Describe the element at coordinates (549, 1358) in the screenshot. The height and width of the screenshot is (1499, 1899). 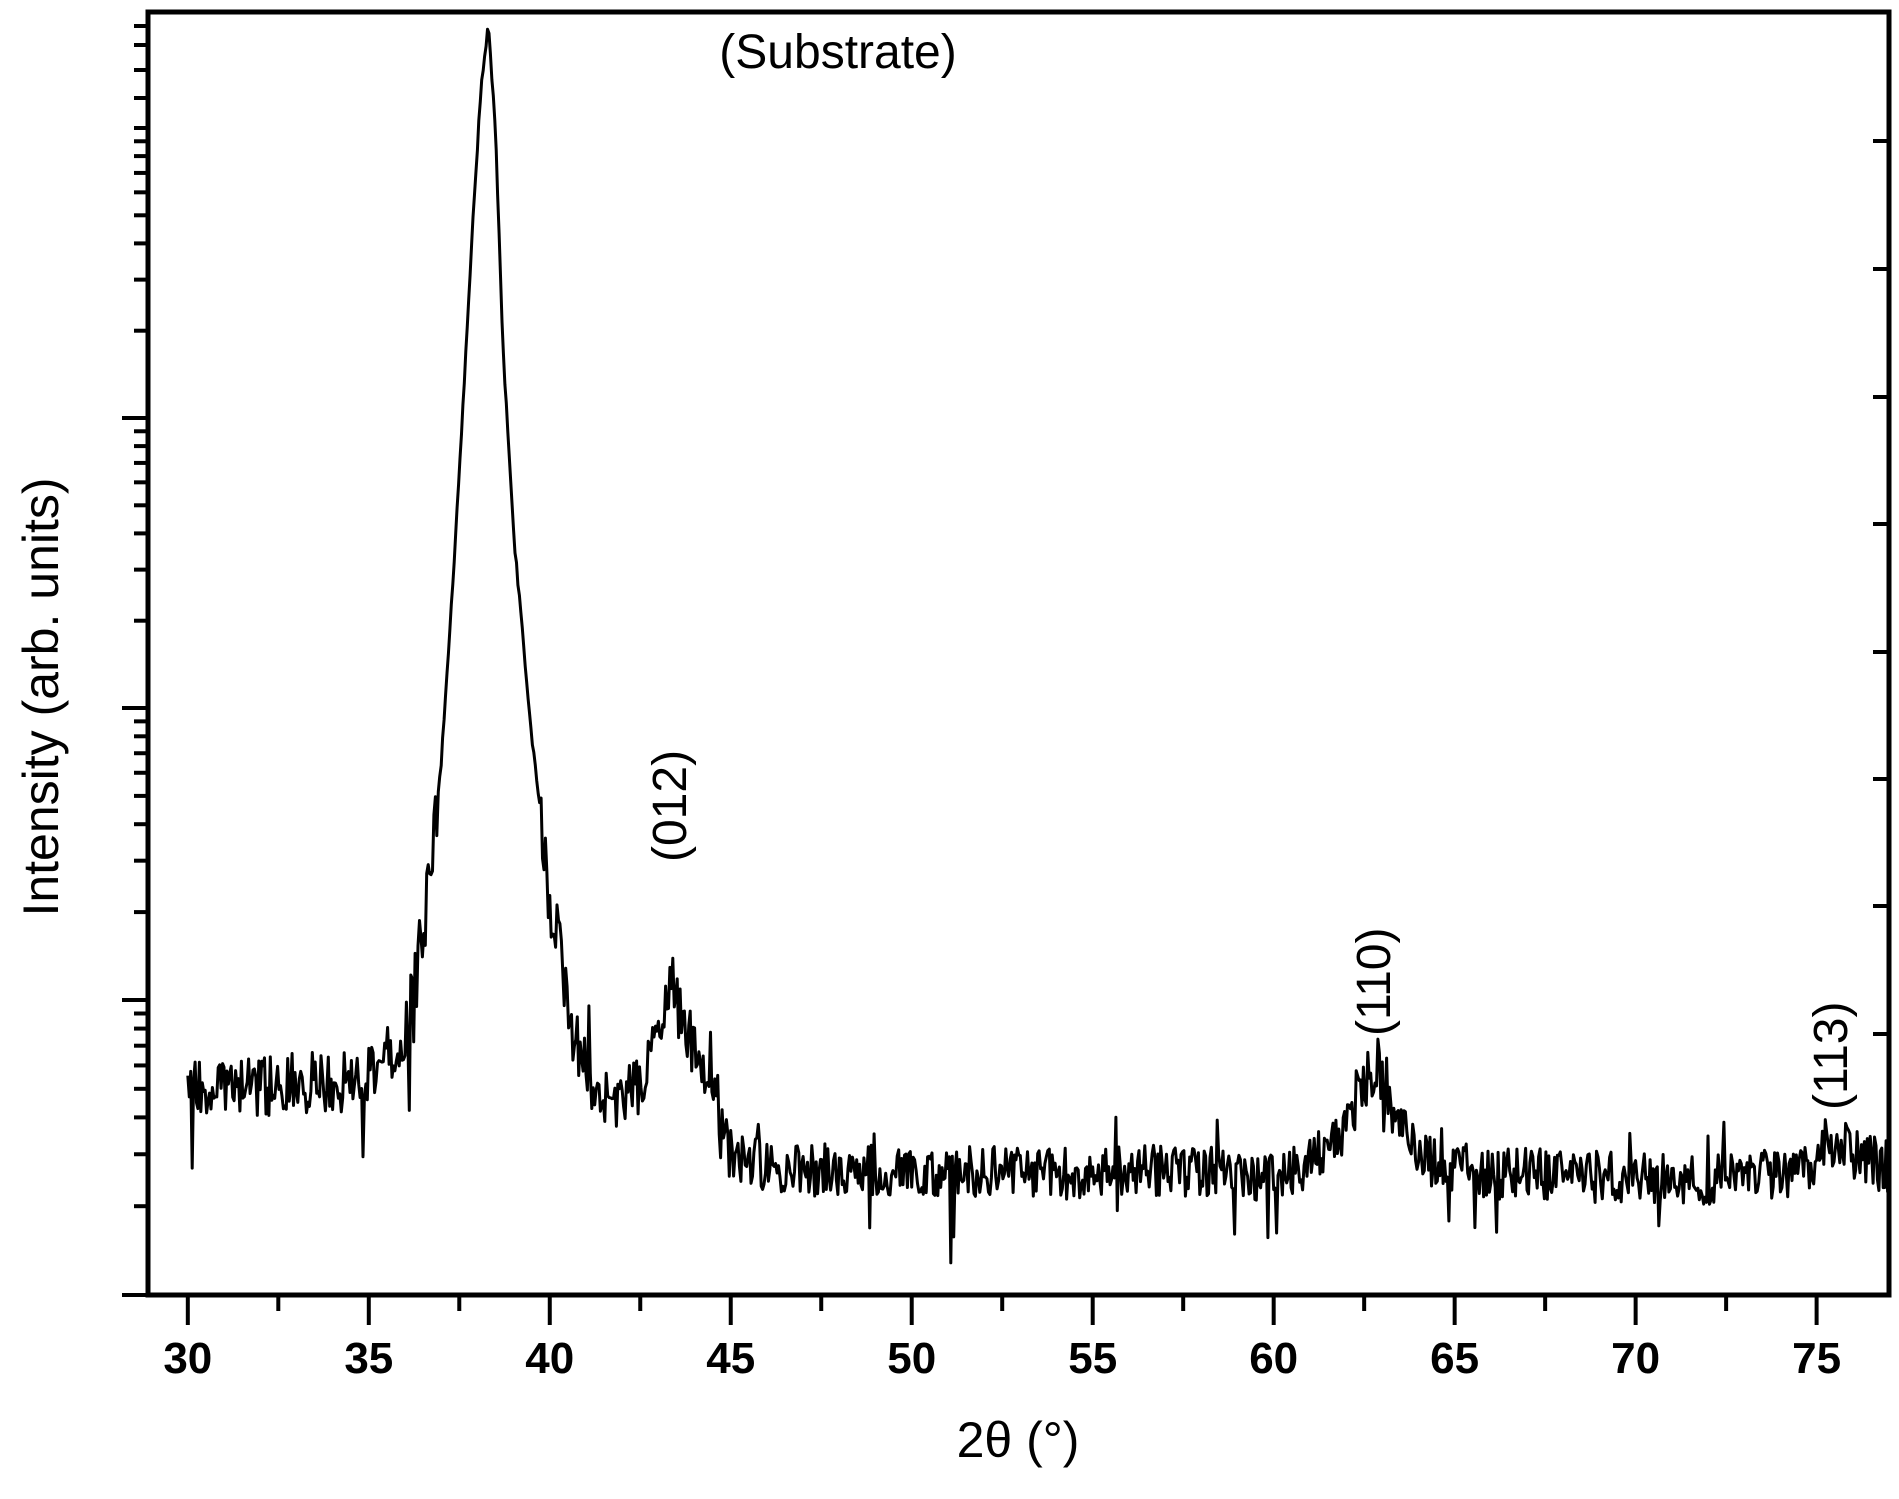
I see `x-tick-label: 40` at that location.